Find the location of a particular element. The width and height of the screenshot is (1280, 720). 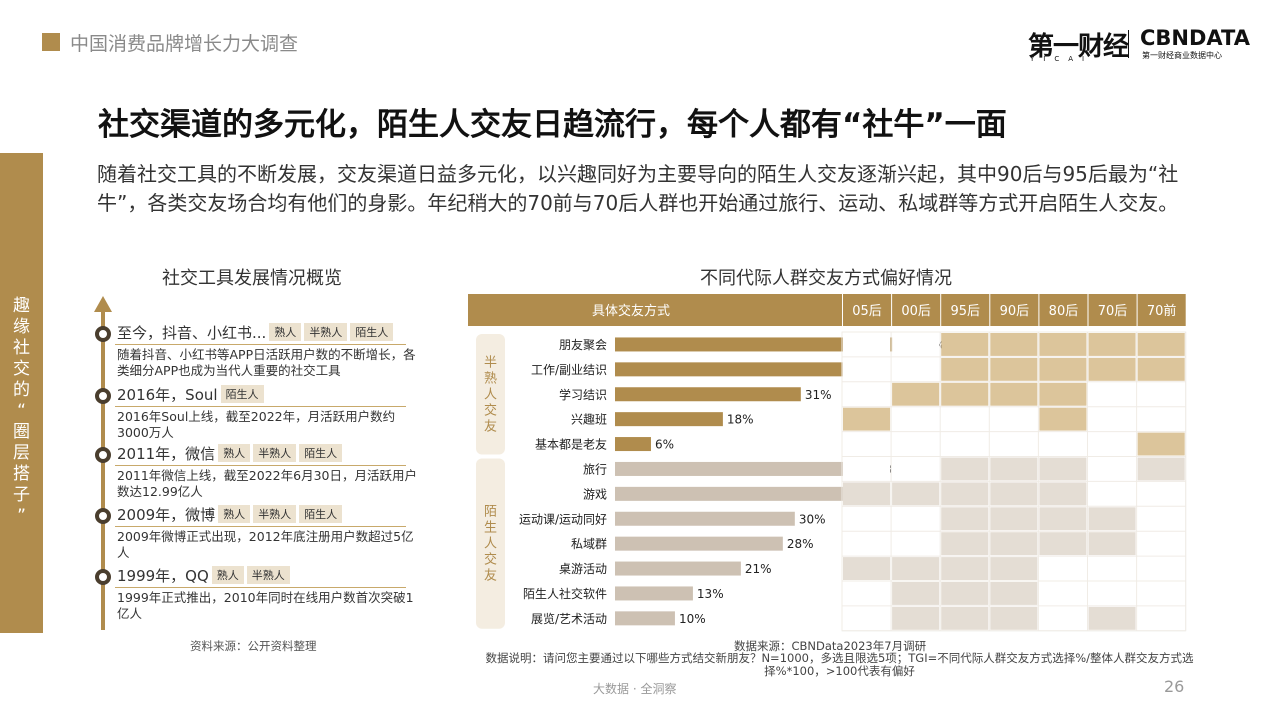

category-label: 私域群 is located at coordinates (589, 544).